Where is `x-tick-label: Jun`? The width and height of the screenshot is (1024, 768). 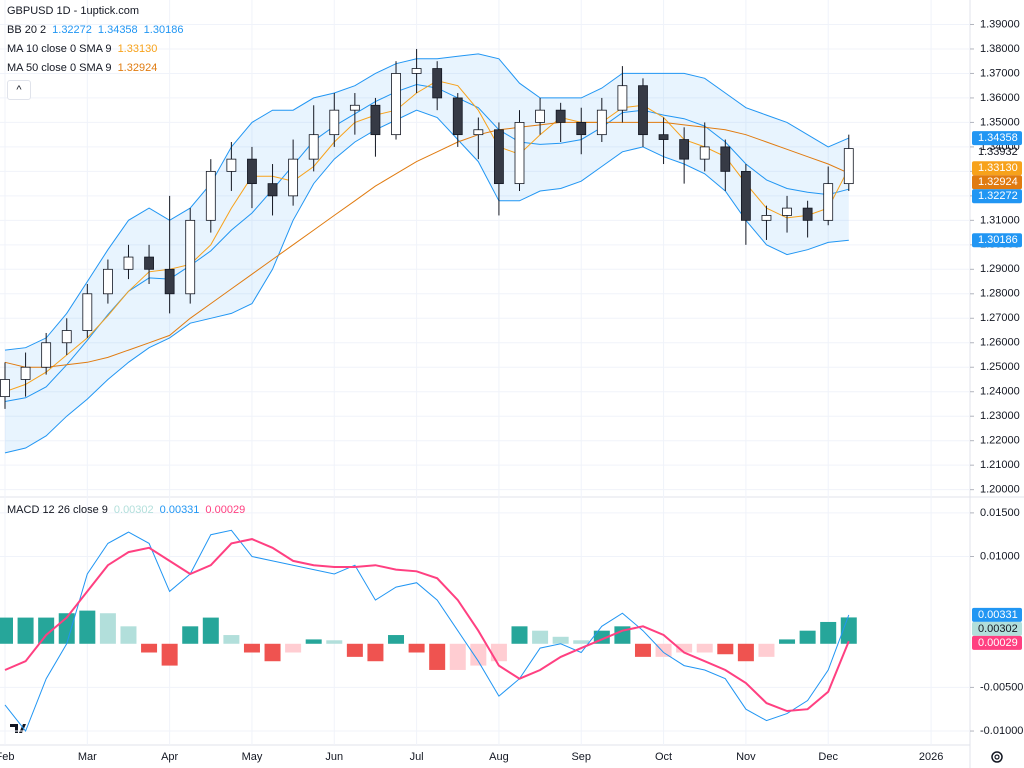 x-tick-label: Jun is located at coordinates (334, 757).